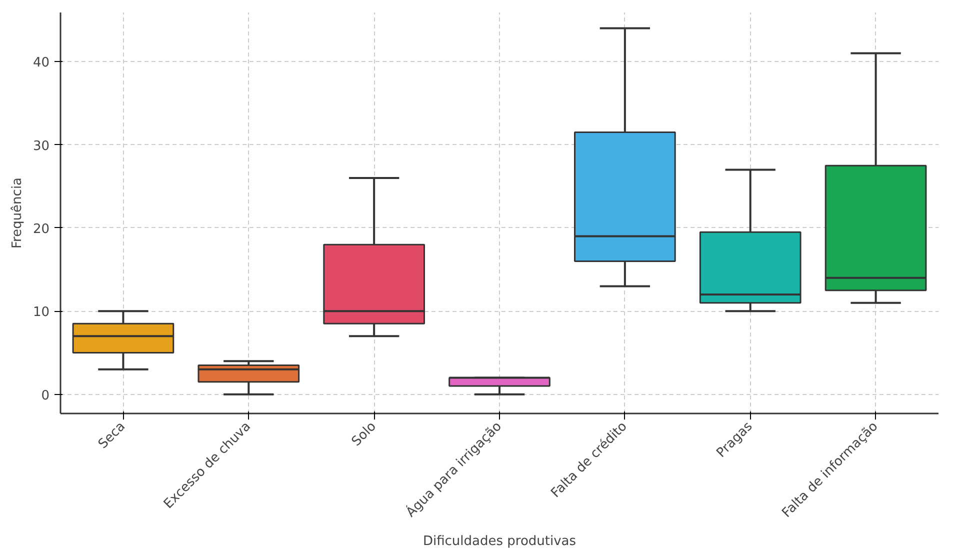  What do you see at coordinates (41, 63) in the screenshot?
I see `y-tick-label: 40` at bounding box center [41, 63].